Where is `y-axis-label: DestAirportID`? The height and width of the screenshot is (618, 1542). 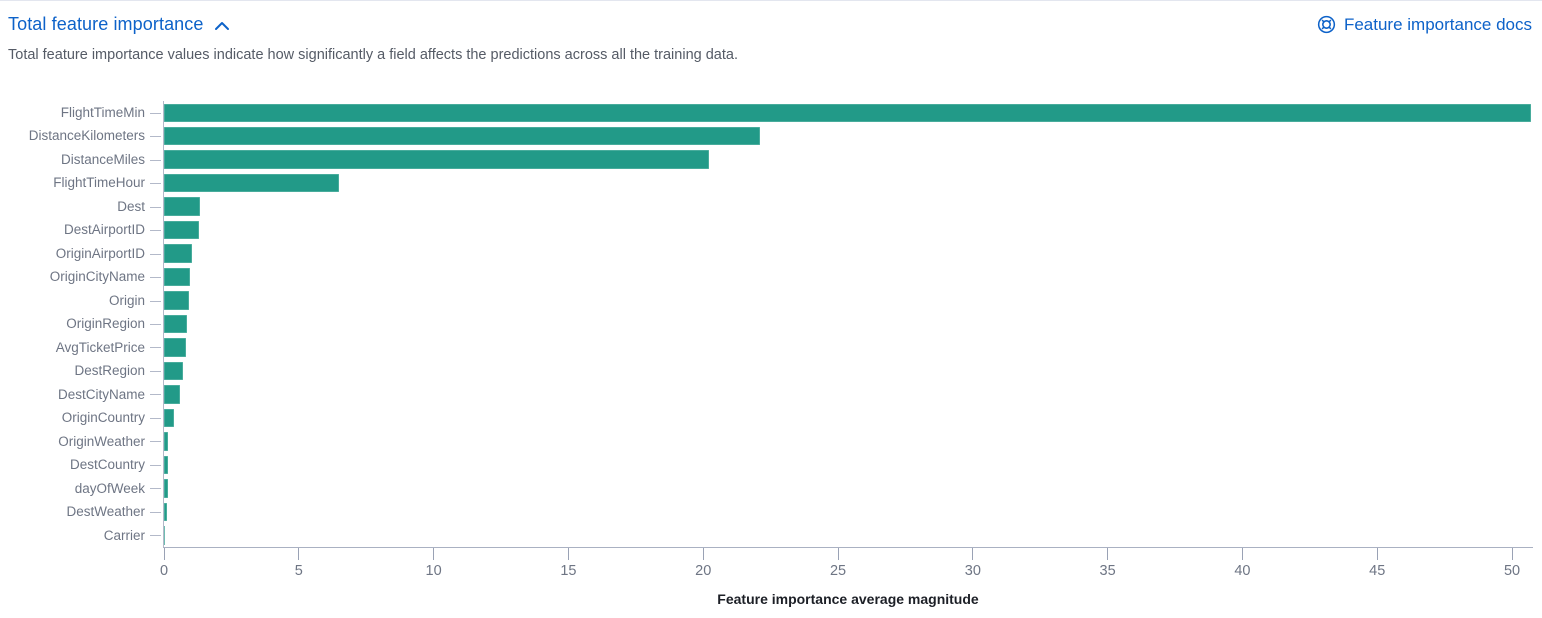
y-axis-label: DestAirportID is located at coordinates (104, 230).